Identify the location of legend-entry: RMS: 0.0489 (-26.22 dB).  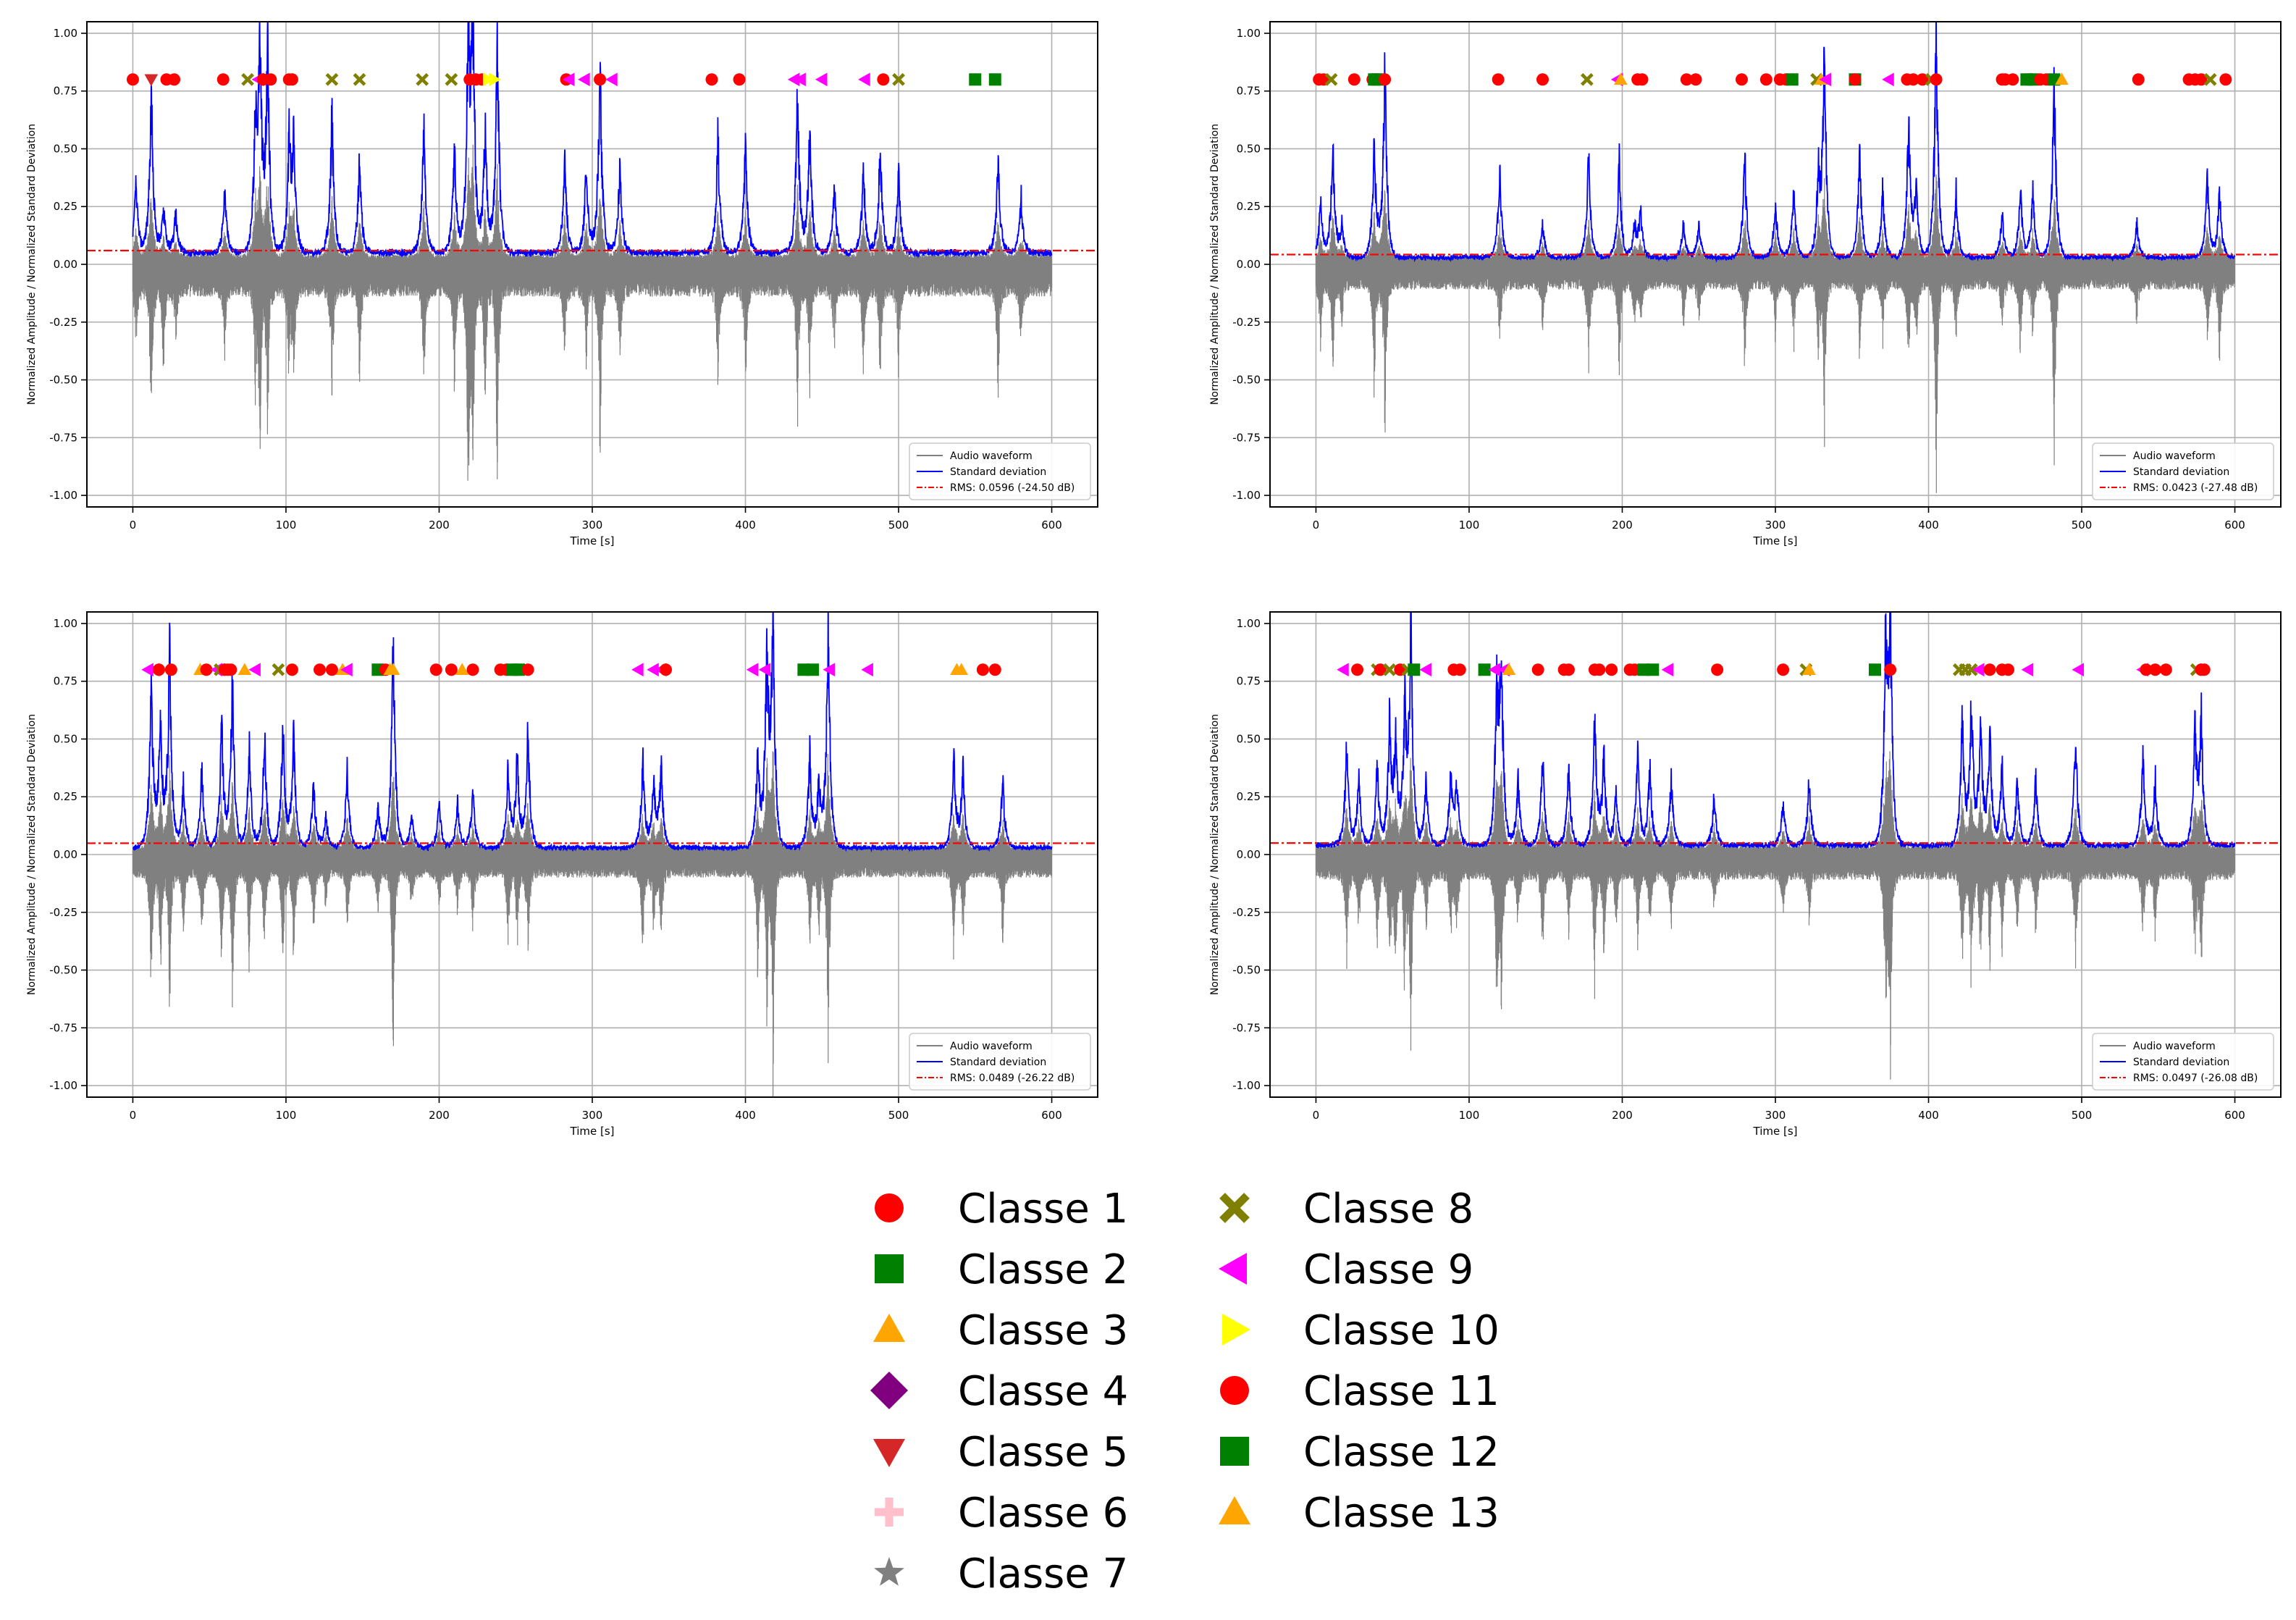
(1012, 1078).